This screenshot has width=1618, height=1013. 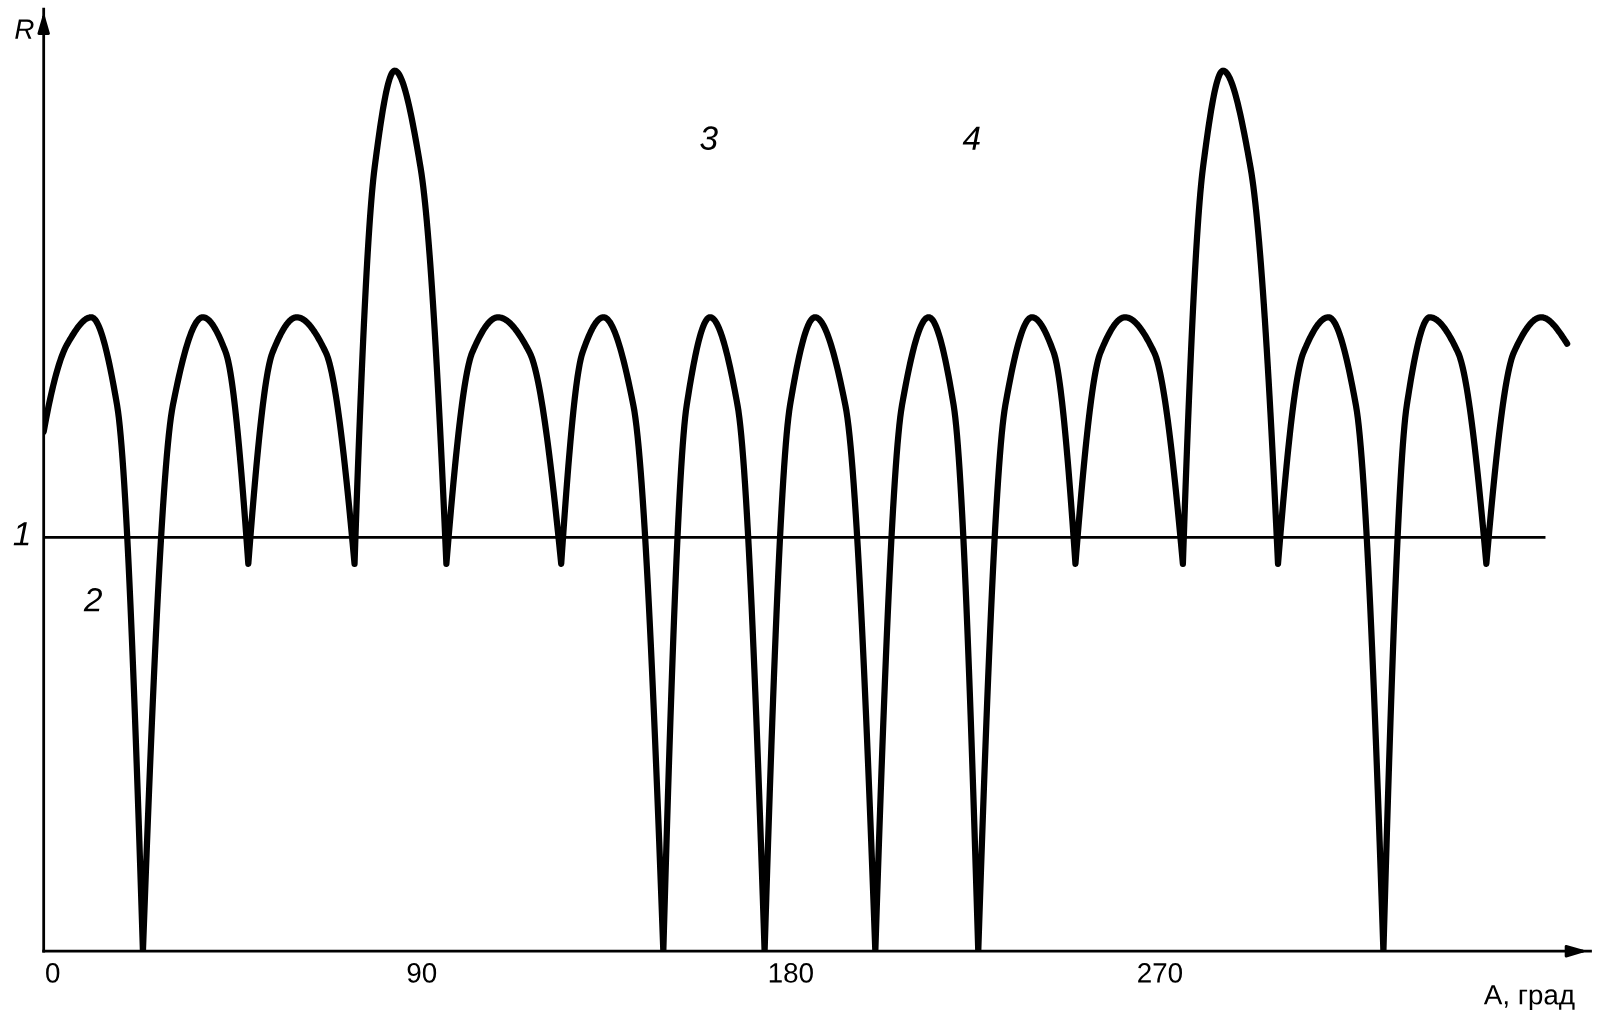 What do you see at coordinates (92, 599) in the screenshot?
I see `annotation: 2` at bounding box center [92, 599].